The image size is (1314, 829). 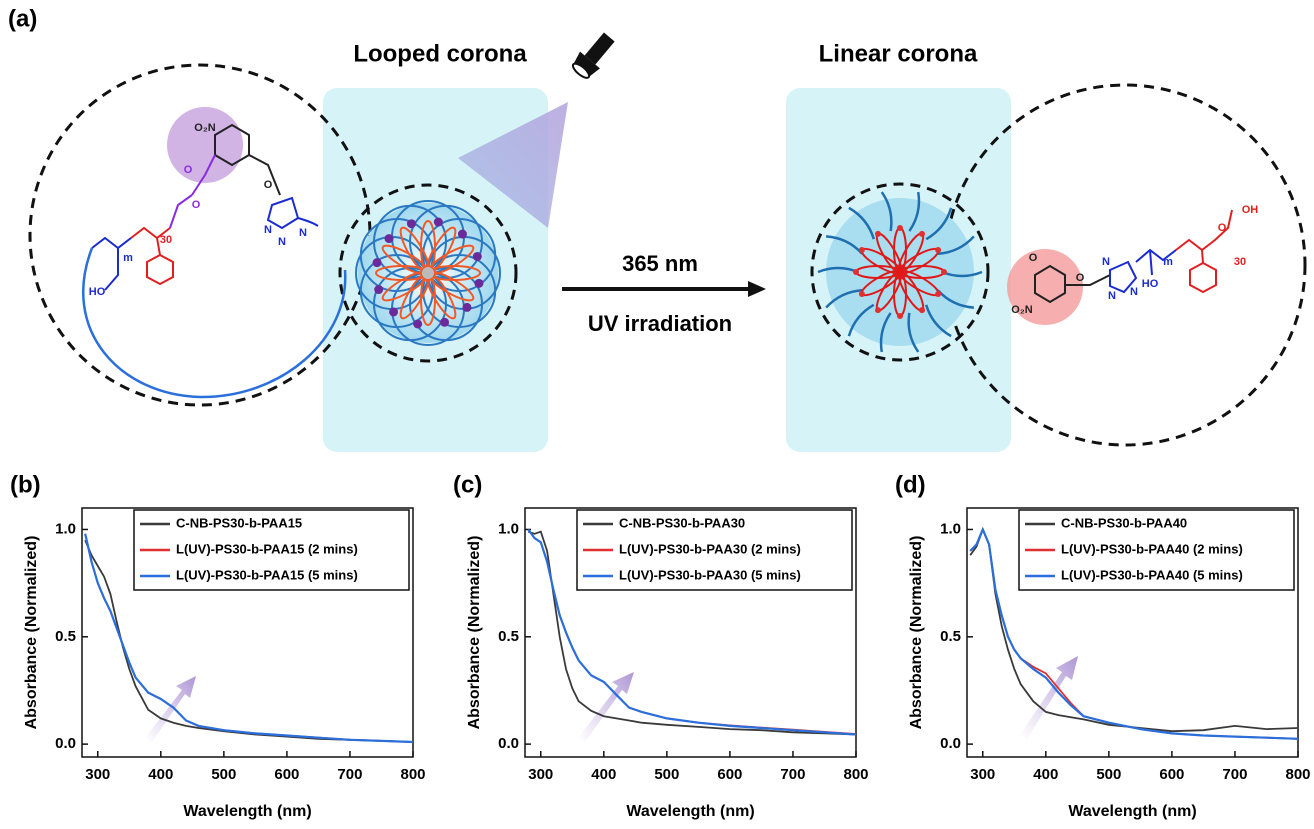 I want to click on legend-label: L(UV)-PS30-b-PAA40 (2 mins), so click(x=1152, y=548).